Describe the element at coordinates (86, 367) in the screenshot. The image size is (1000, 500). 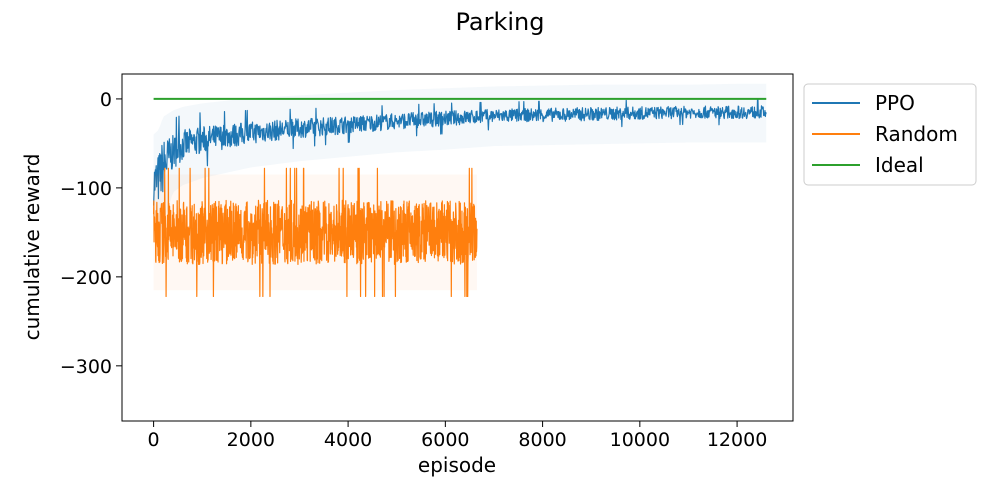
I see `y-tick-label: −300` at that location.